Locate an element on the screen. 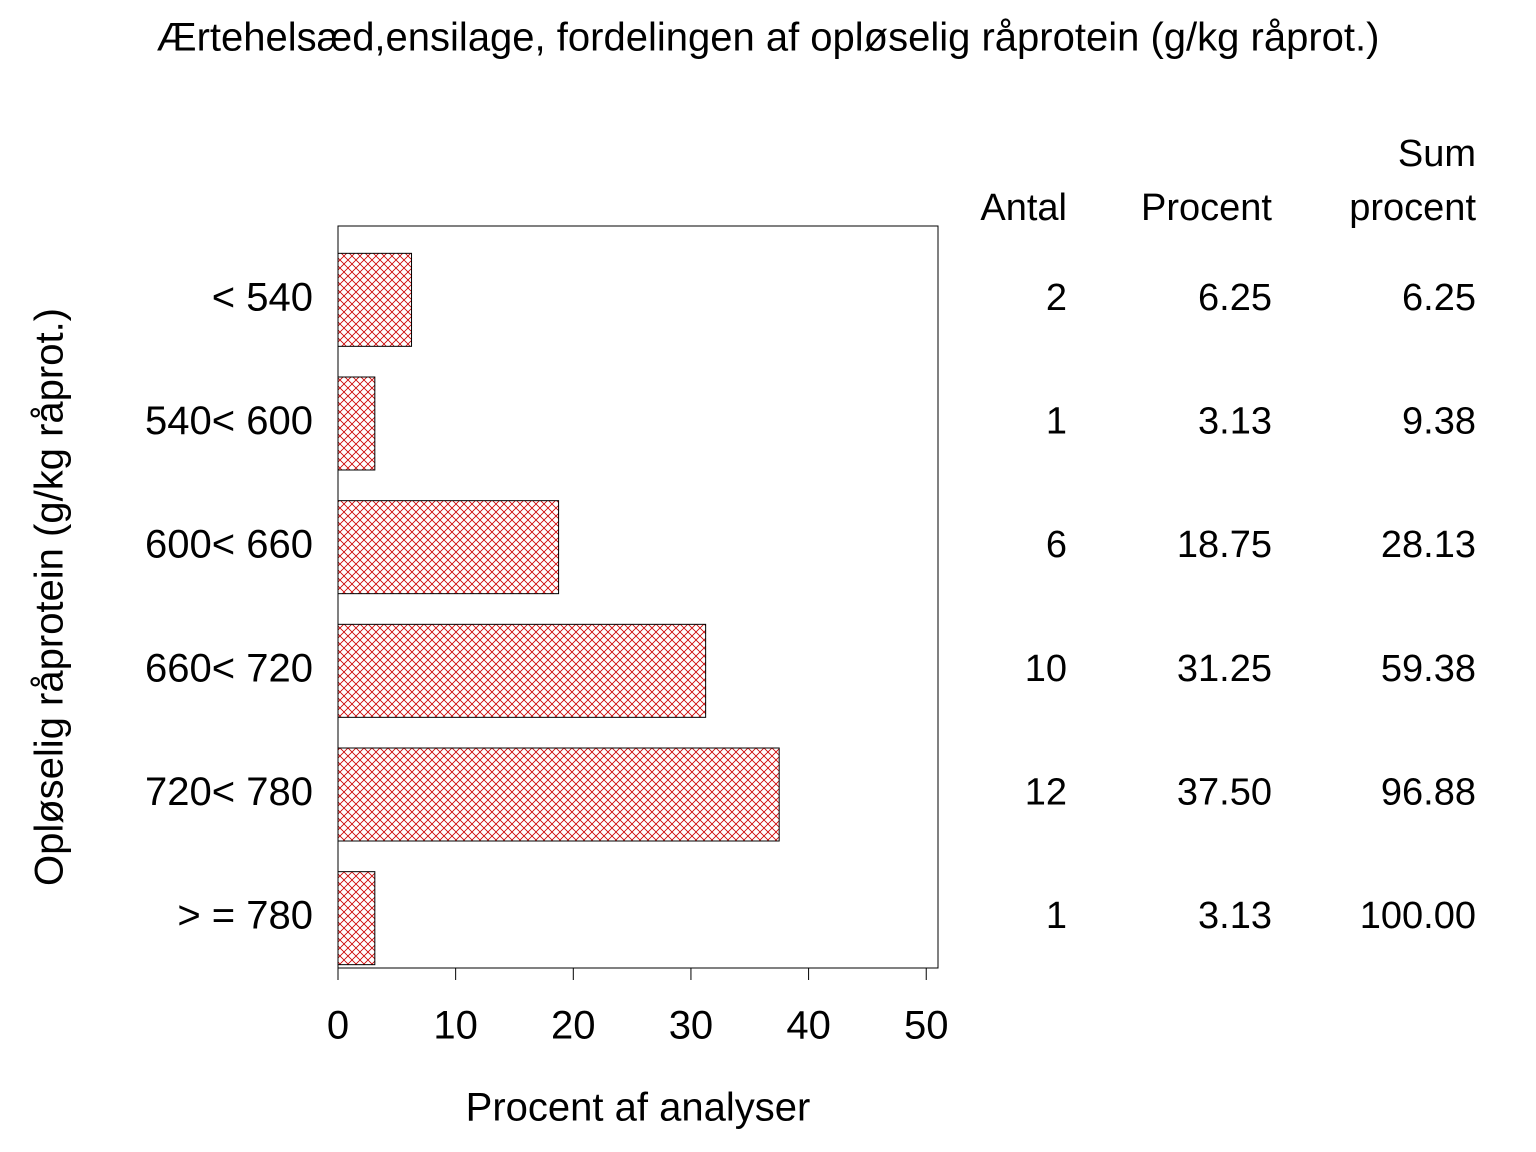  table-cumulative: 96.88 is located at coordinates (1428, 793).